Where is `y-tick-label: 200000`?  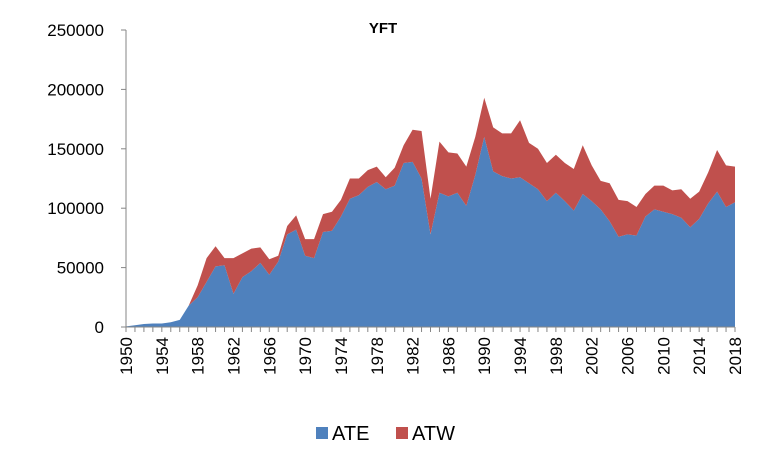
y-tick-label: 200000 is located at coordinates (75, 89).